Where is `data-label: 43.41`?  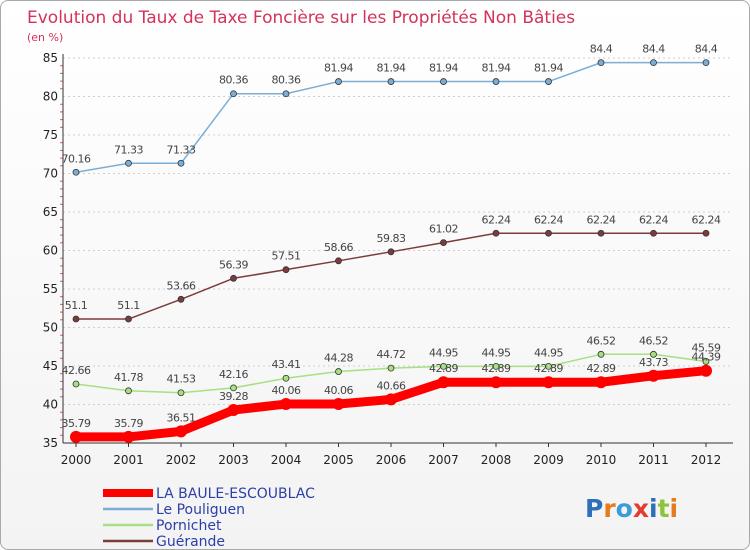
data-label: 43.41 is located at coordinates (286, 364).